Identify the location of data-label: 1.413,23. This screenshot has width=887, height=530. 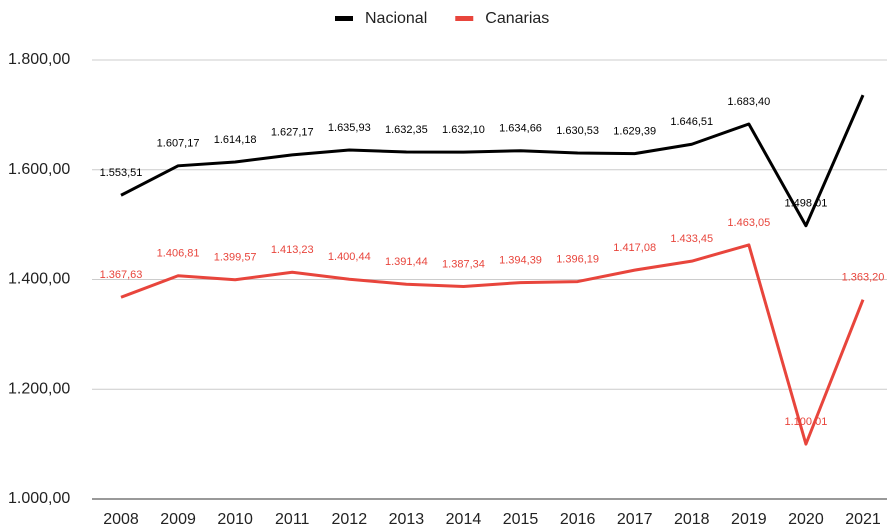
(292, 250).